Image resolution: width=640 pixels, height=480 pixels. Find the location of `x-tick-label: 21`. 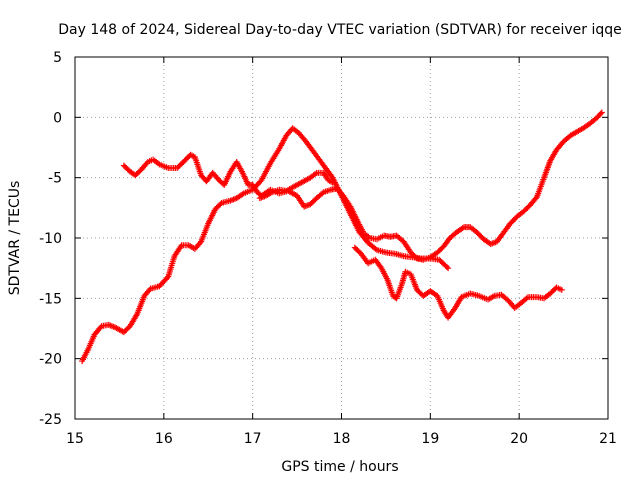

x-tick-label: 21 is located at coordinates (608, 439).